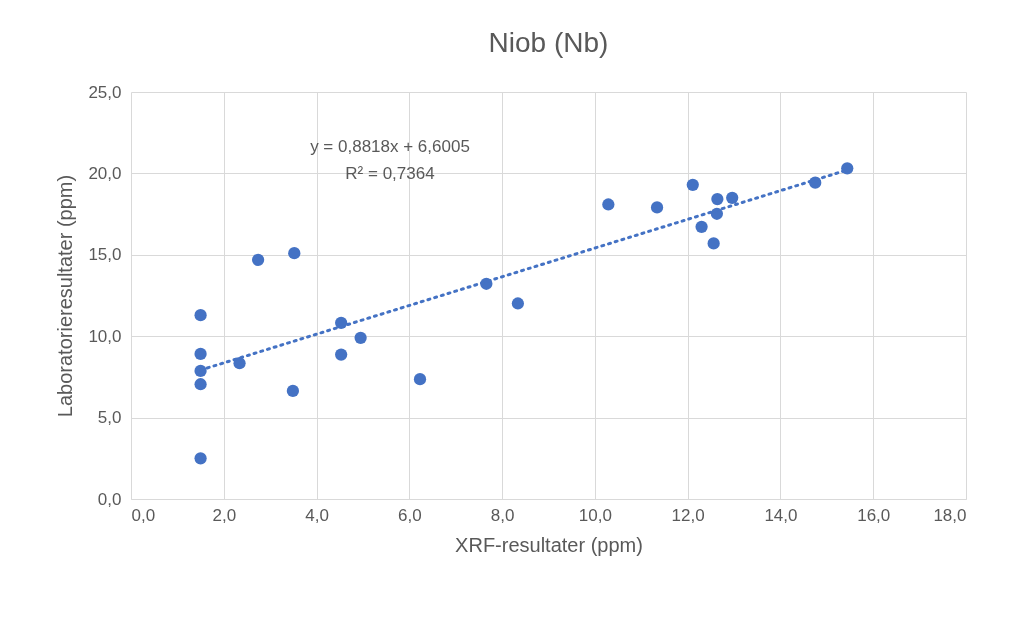 The image size is (1021, 628). Describe the element at coordinates (549, 544) in the screenshot. I see `x-axis-title: XRF-resultater (ppm)` at that location.